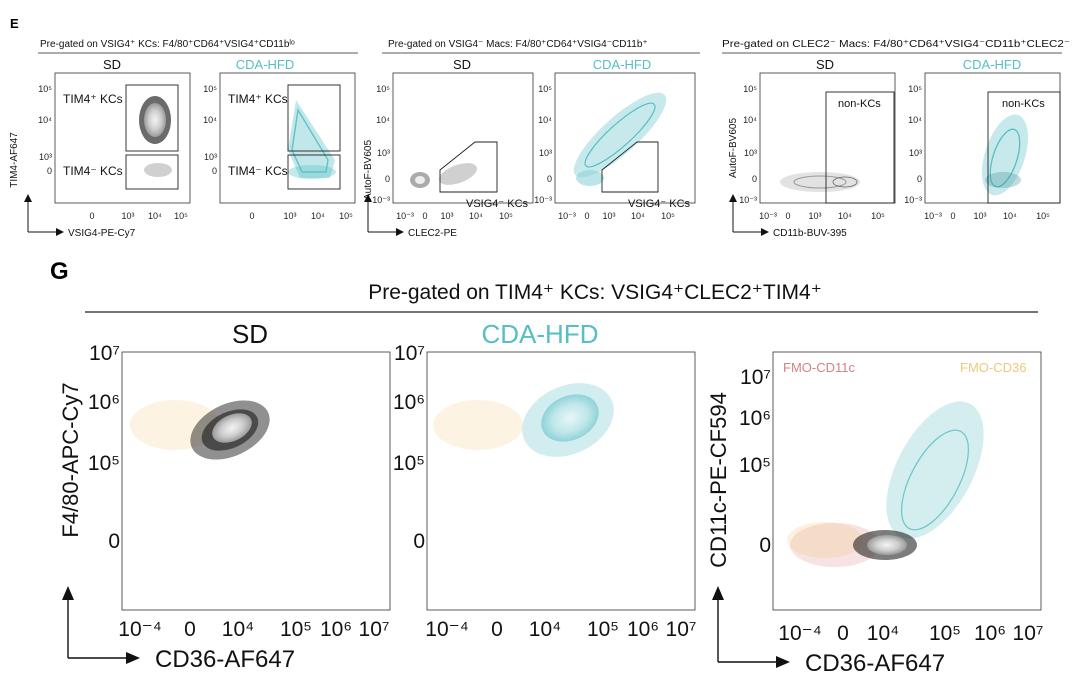 The width and height of the screenshot is (1080, 690). Describe the element at coordinates (540, 334) in the screenshot. I see `g-plot-cda-title: CDA-HFD` at that location.